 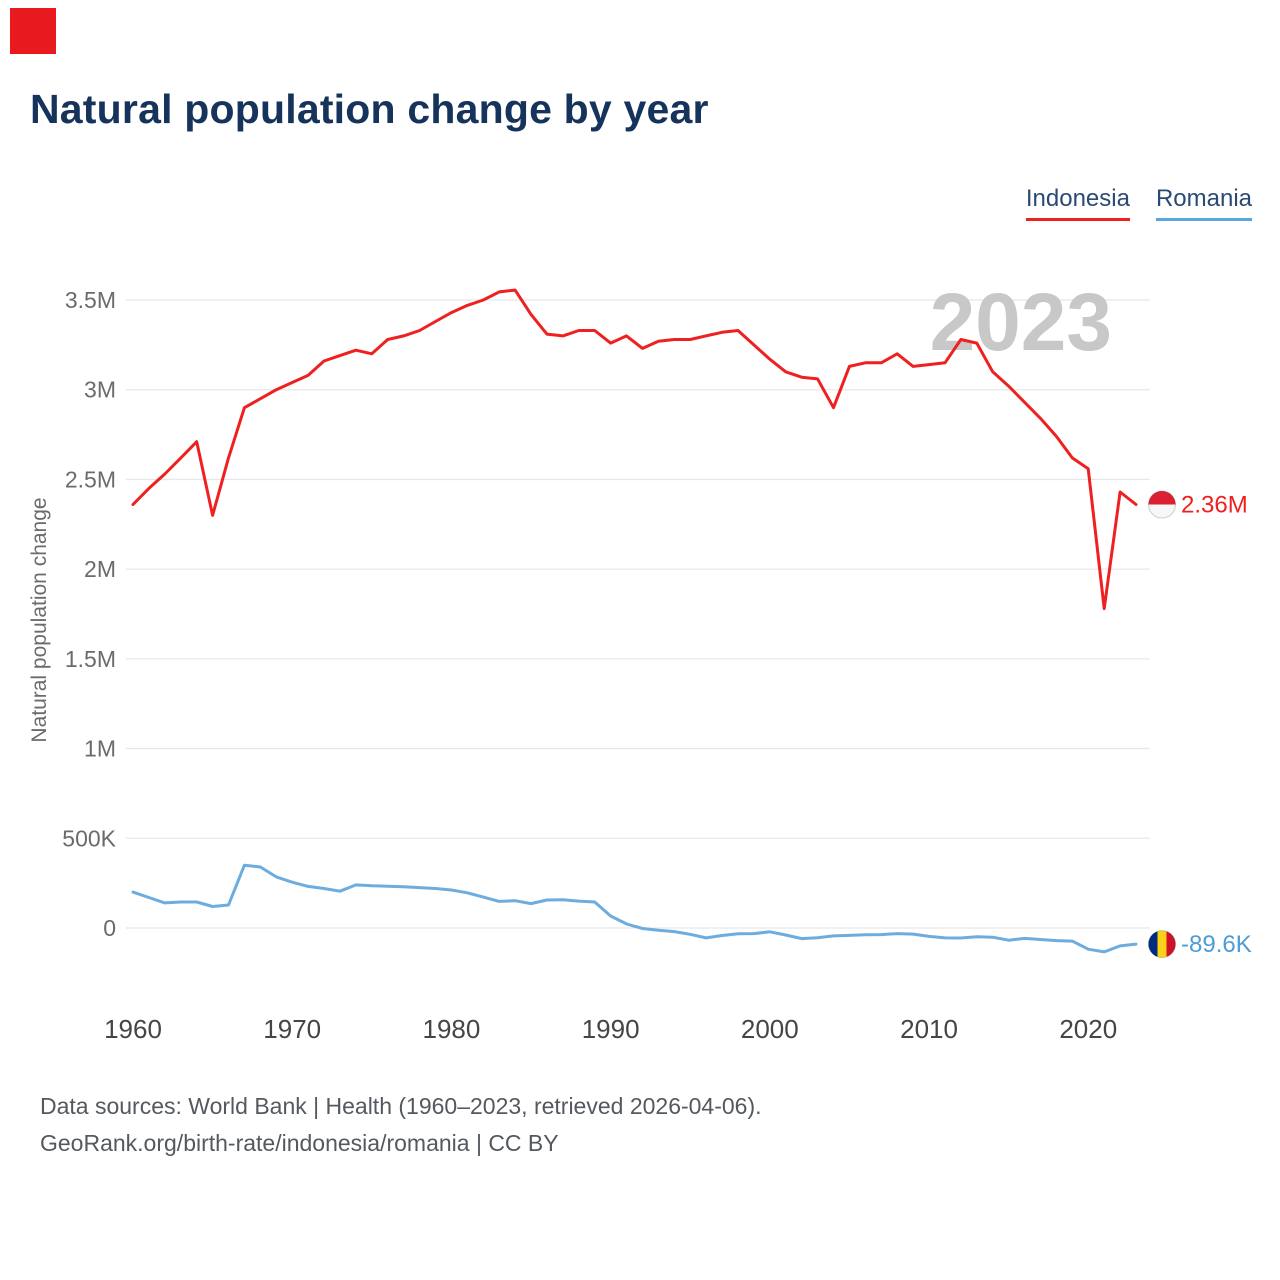 I want to click on chart-title: Natural population change by year, so click(x=369, y=109).